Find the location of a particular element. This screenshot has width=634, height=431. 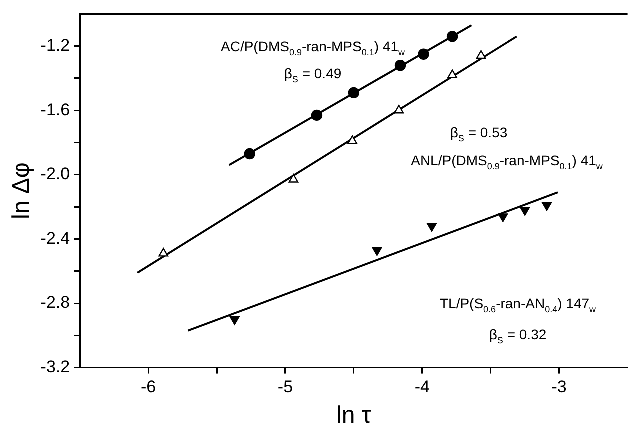

annotation: β$_{S}$ = 0.49 is located at coordinates (313, 75).